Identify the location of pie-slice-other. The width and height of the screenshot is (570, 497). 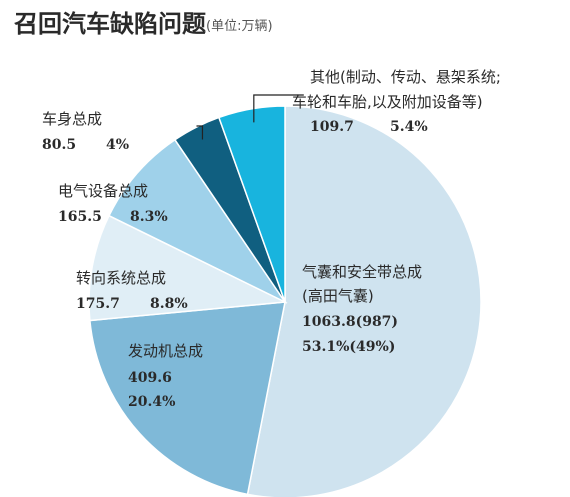
(251, 204).